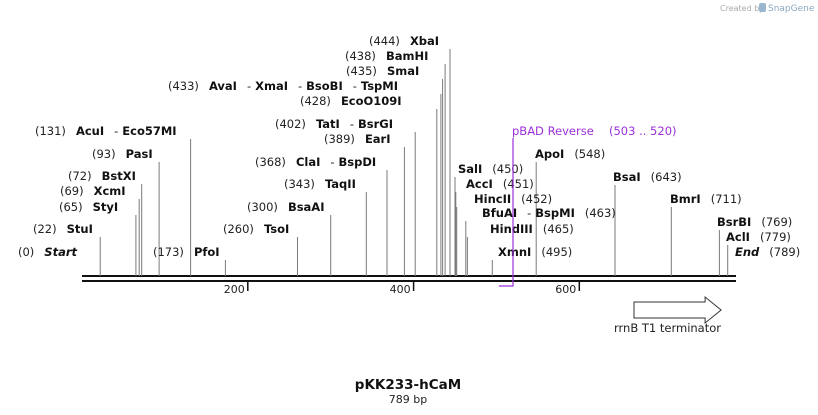 The height and width of the screenshot is (415, 818). Describe the element at coordinates (479, 184) in the screenshot. I see `site-enzyme-name: AccI` at that location.